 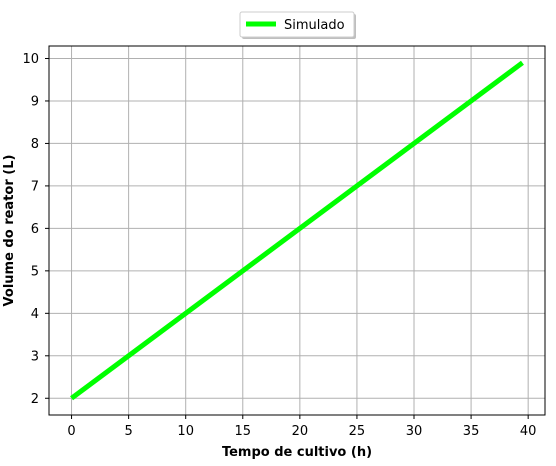 I want to click on y-tick-label: 3, so click(x=35, y=356).